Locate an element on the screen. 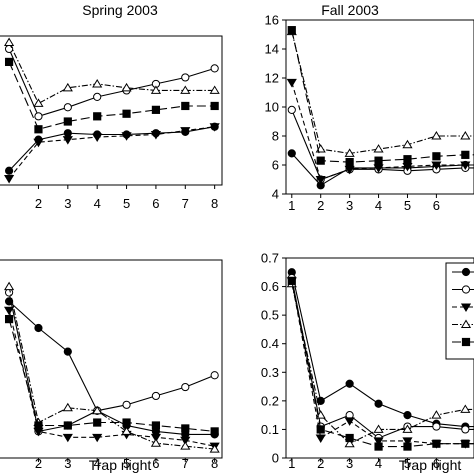  series-layer is located at coordinates (380, 108).